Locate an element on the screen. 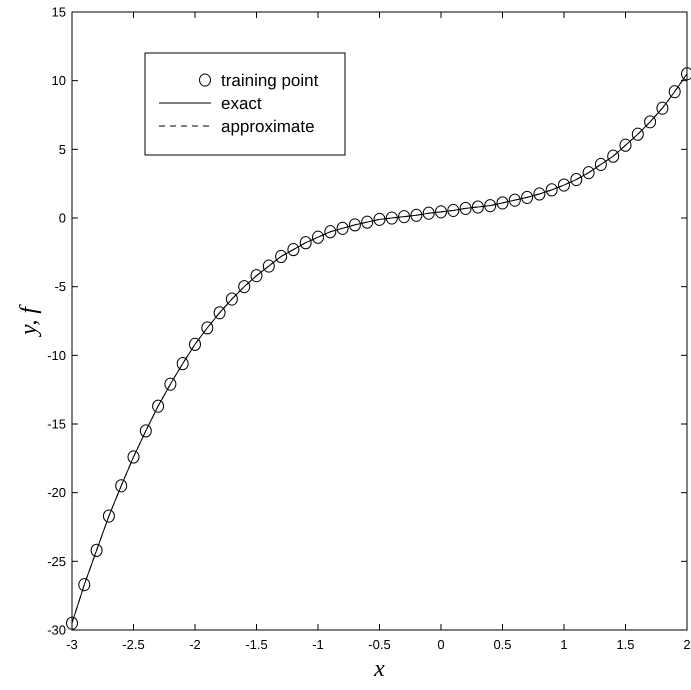 This screenshot has width=691, height=690. legend-label: training point is located at coordinates (270, 80).